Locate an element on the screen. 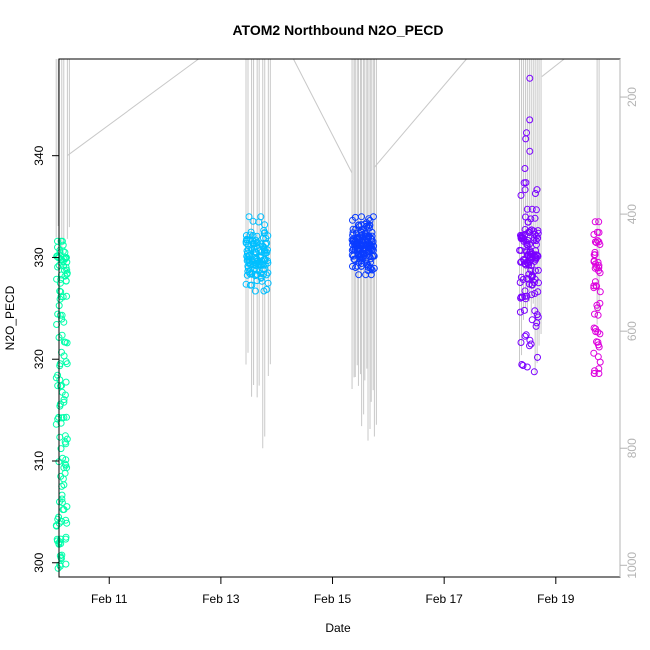 The width and height of the screenshot is (650, 650). x-axis: Feb 11 Feb 13 Feb 15 Feb 17 Feb 19 is located at coordinates (333, 591).